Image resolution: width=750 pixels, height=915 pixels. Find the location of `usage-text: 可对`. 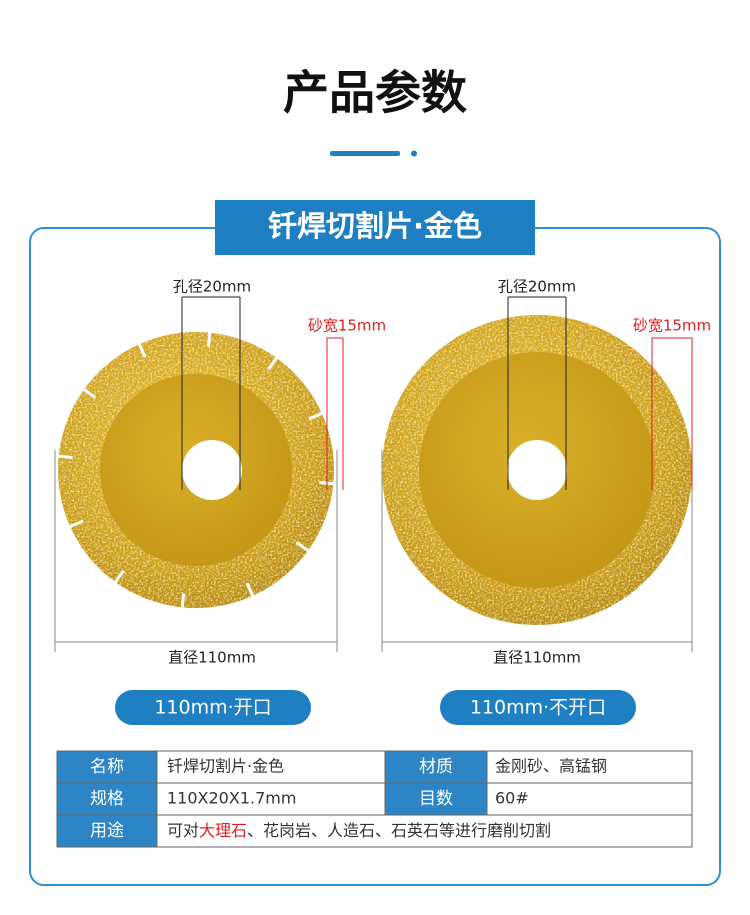

usage-text: 可对 is located at coordinates (183, 830).